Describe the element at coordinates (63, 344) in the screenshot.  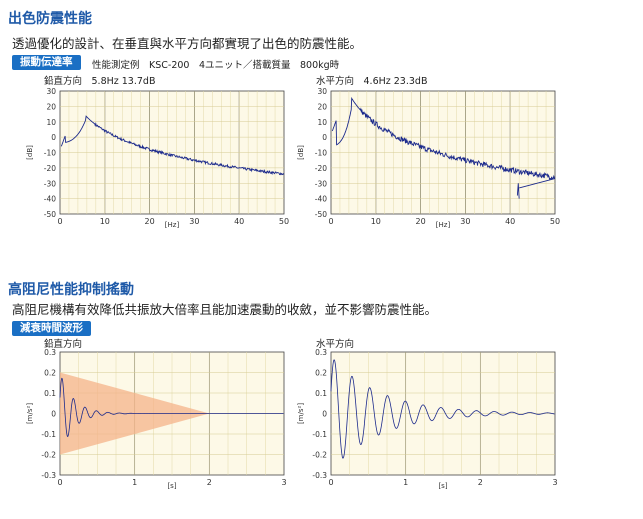
I see `chart-label-vertical-decay: 鉛直方向` at that location.